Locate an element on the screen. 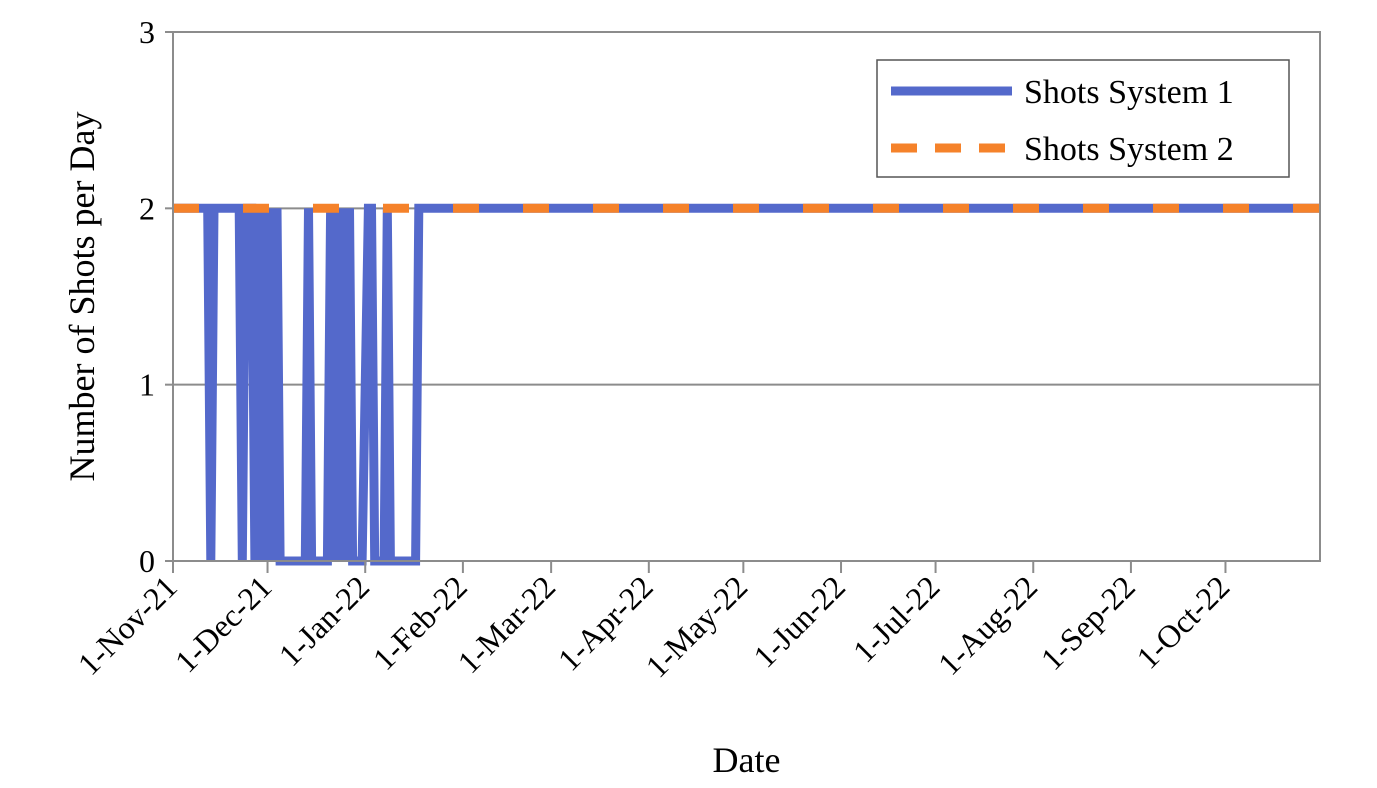 The image size is (1377, 788). x-tick-label: 1-Aug-22 is located at coordinates (987, 624).